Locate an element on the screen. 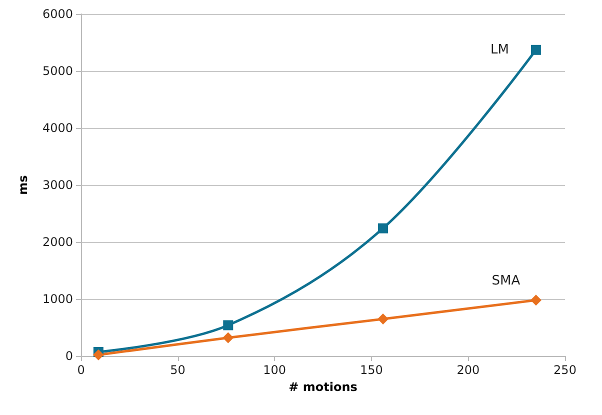  series-label: LM is located at coordinates (499, 50).